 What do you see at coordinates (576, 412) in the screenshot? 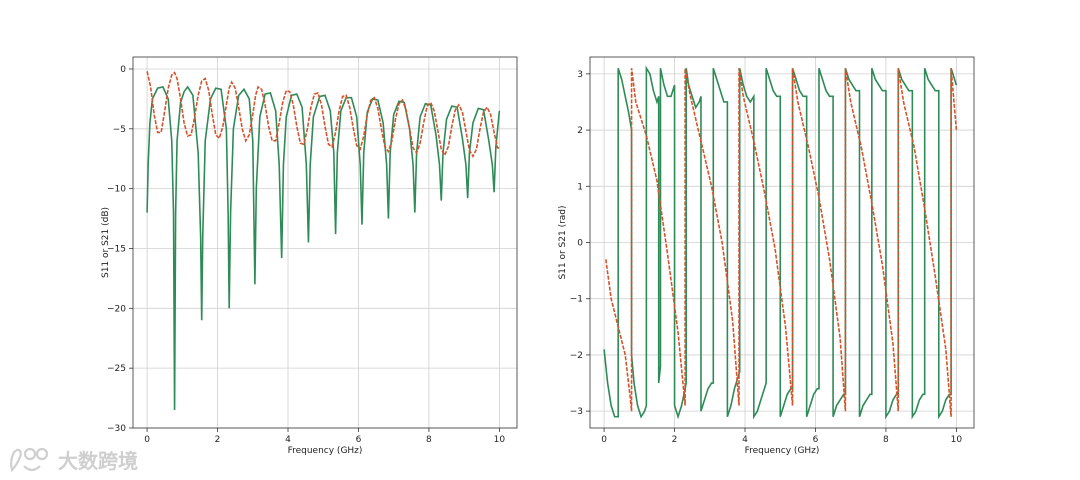
I see `y-tick-label: −3` at bounding box center [576, 412].